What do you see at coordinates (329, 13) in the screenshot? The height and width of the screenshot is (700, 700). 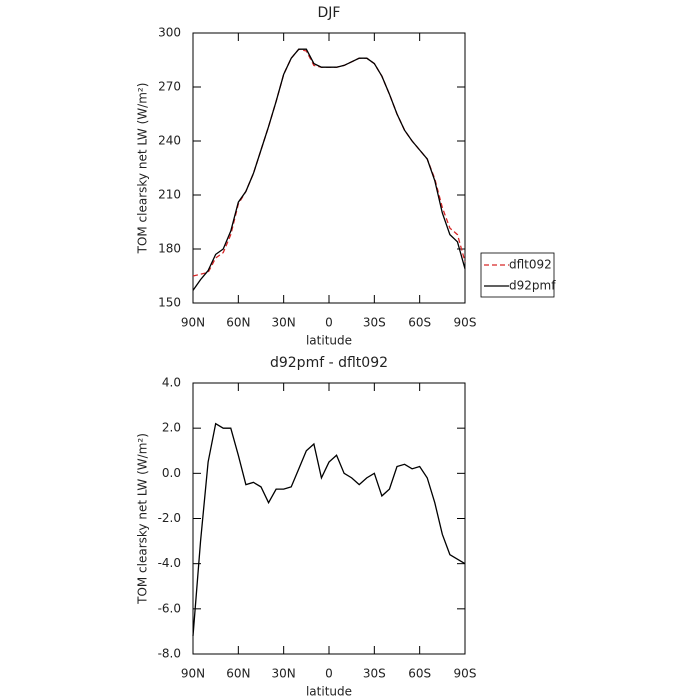 I see `chart-title: DJF` at bounding box center [329, 13].